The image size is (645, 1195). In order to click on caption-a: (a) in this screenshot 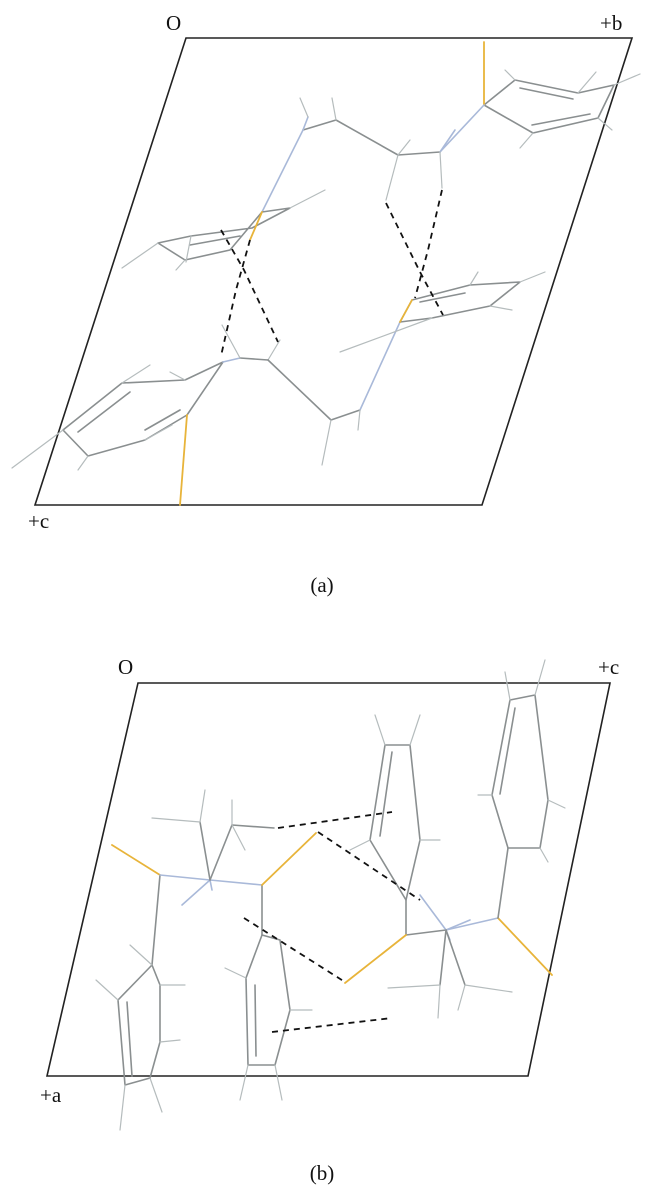, I will do `click(321, 585)`.